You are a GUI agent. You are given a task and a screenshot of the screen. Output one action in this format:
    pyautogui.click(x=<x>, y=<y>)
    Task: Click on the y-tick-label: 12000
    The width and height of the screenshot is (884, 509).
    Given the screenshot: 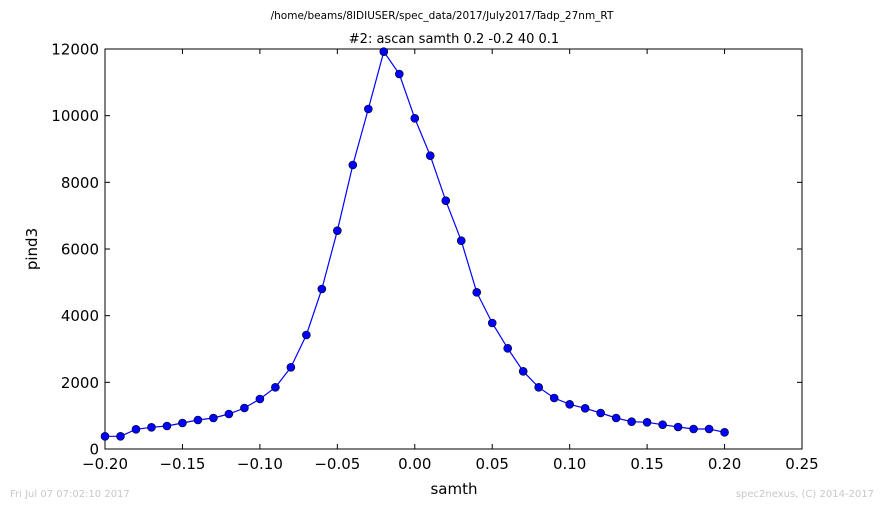 What is the action you would take?
    pyautogui.click(x=75, y=50)
    